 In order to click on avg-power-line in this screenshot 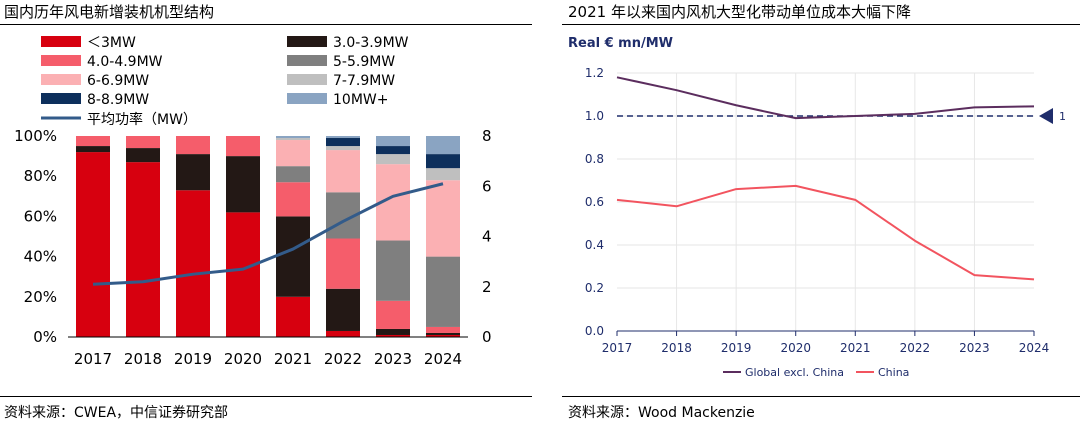, I will do `click(268, 234)`.